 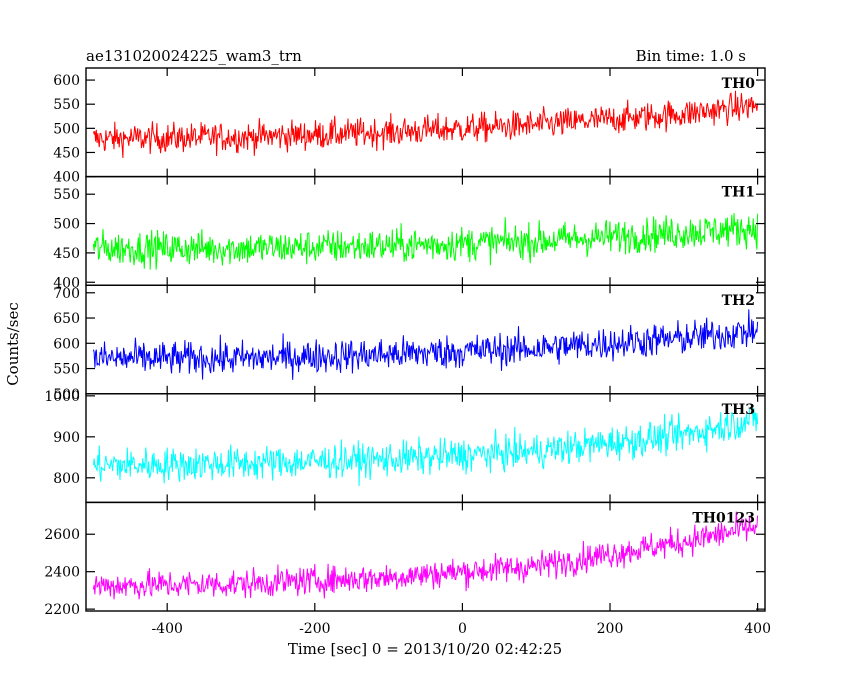 I want to click on series-line-th3, so click(x=425, y=446).